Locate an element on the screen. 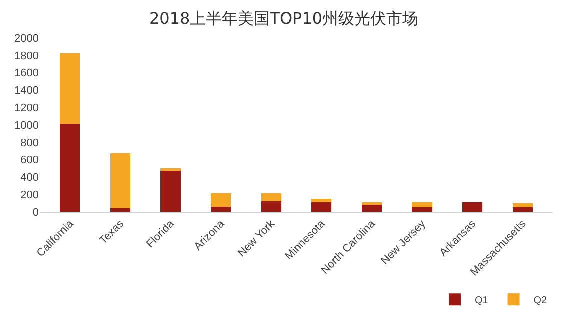 This screenshot has height=326, width=568. legend-label: Q1 is located at coordinates (482, 300).